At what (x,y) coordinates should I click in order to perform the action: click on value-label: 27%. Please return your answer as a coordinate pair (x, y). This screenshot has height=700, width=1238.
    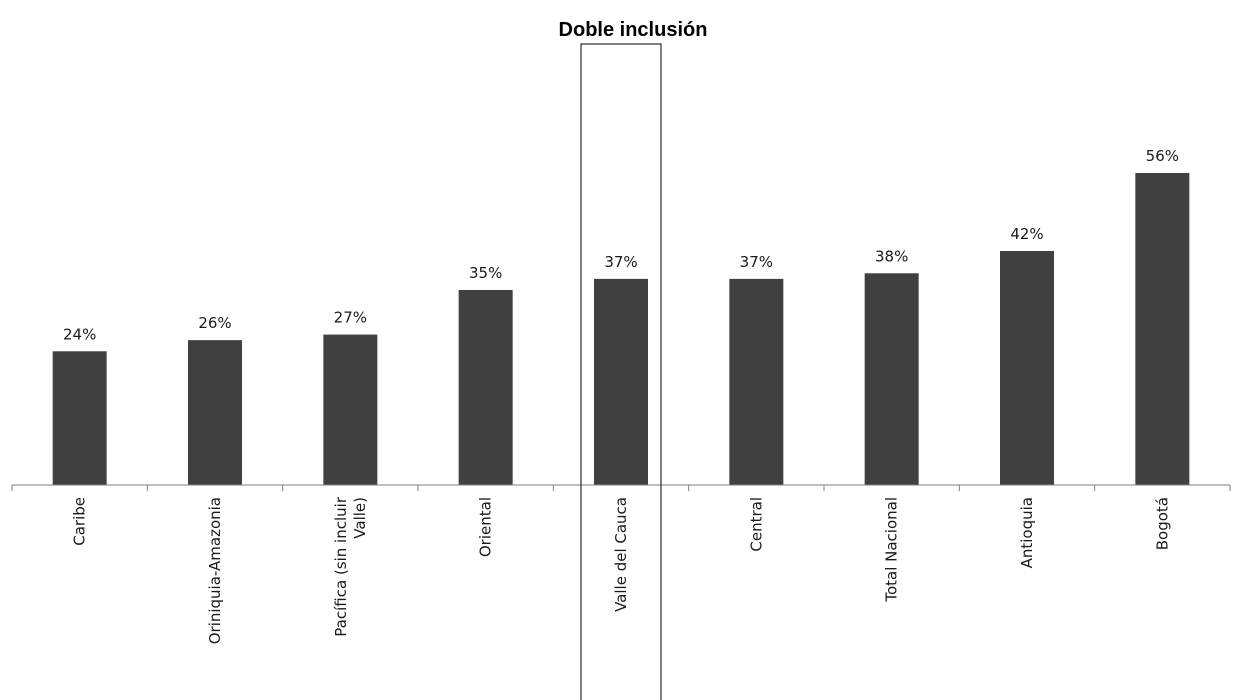
    Looking at the image, I should click on (350, 318).